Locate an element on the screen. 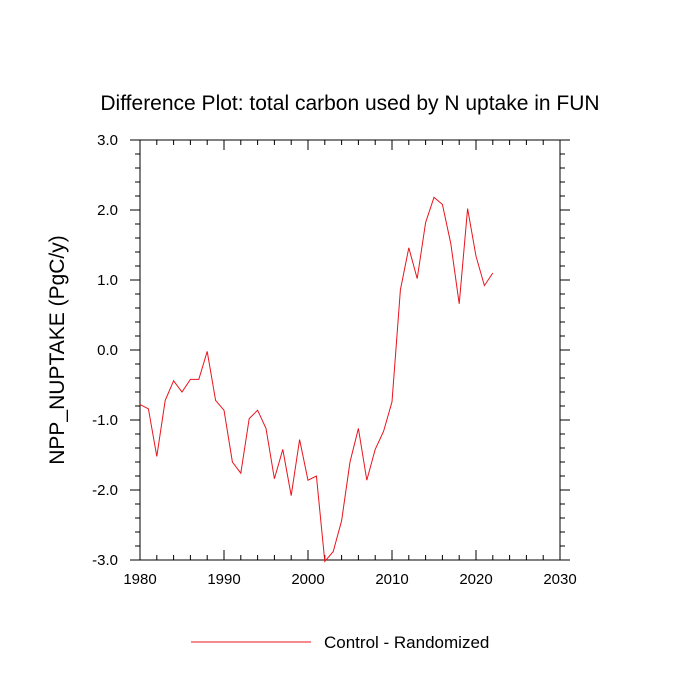  y-tick-label: 0.0 is located at coordinates (107, 350).